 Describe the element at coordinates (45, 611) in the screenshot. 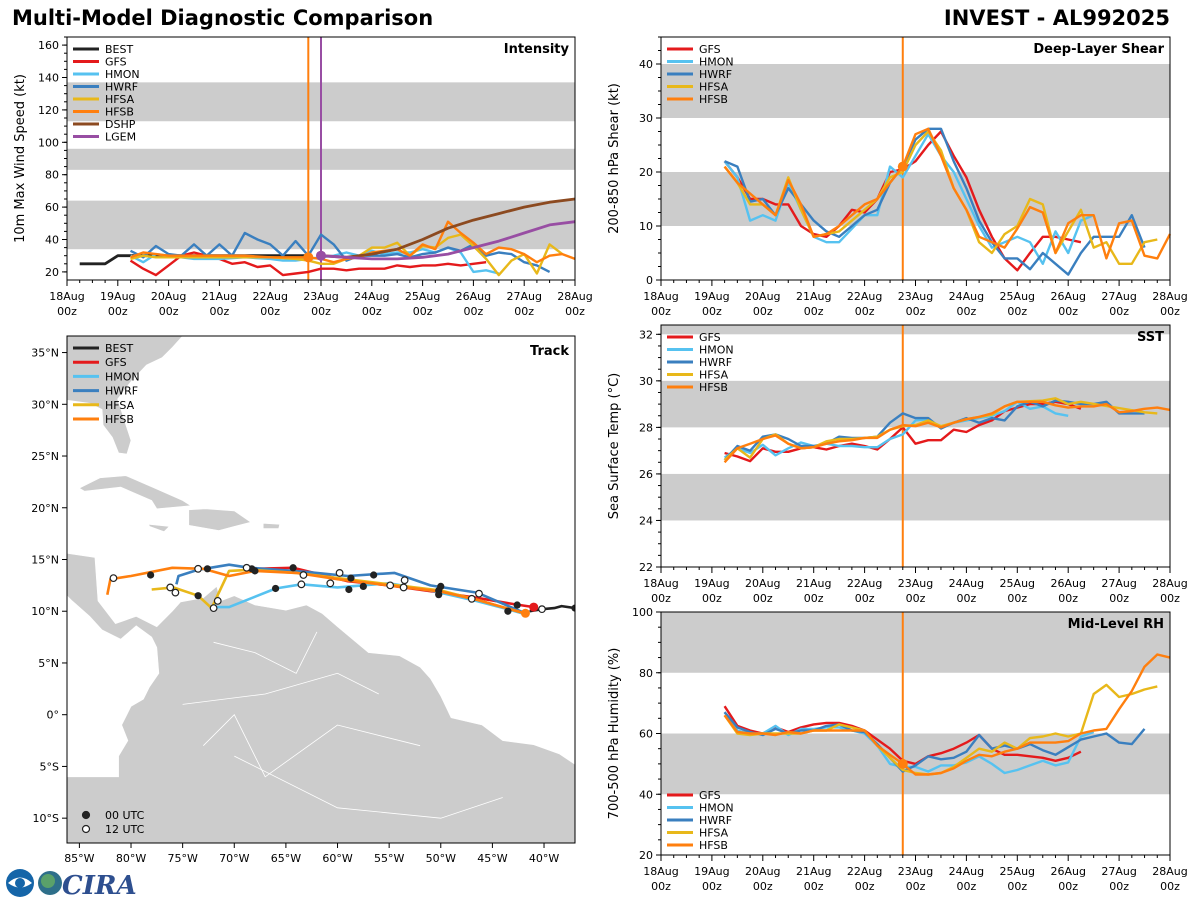

I see `lat-tick-label: 10°N` at that location.